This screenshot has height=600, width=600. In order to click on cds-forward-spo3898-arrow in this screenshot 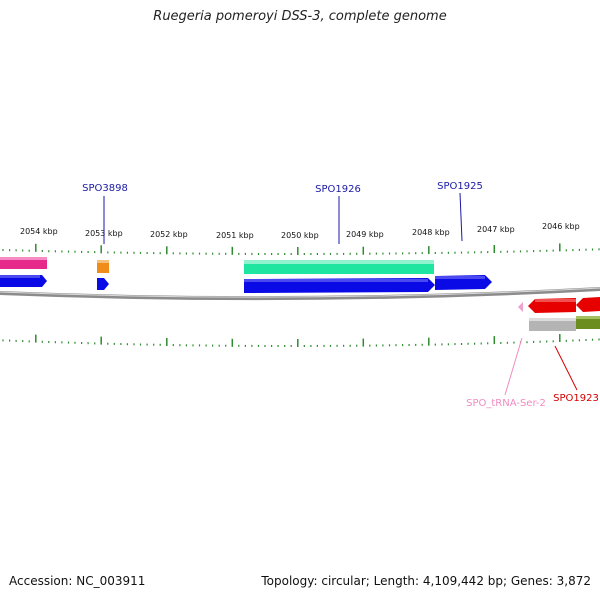, I will do `click(103, 284)`.